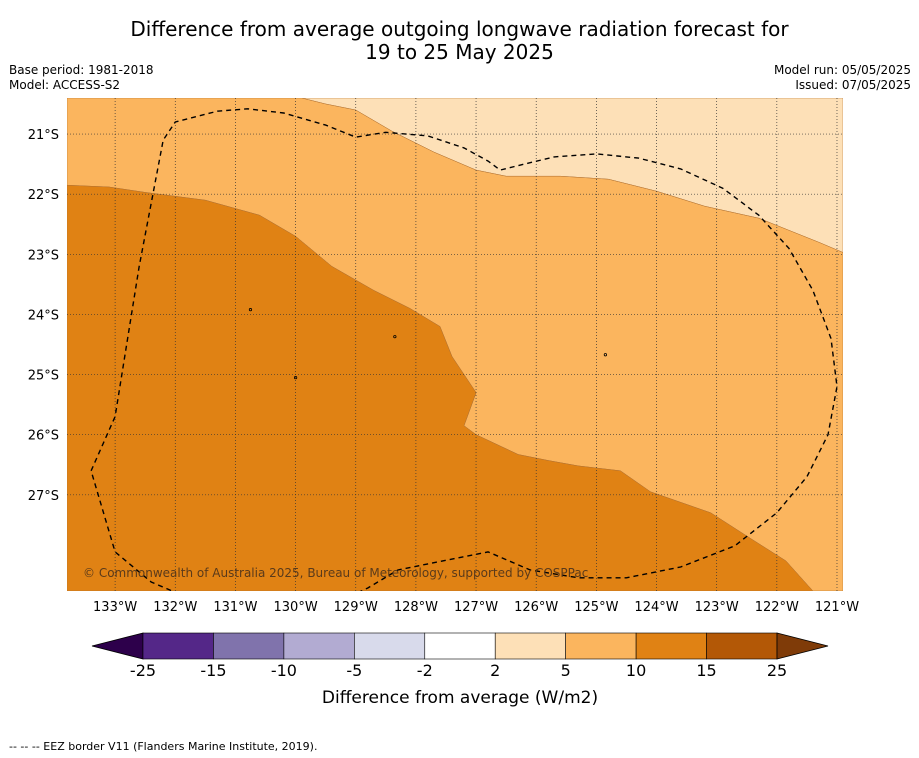 The width and height of the screenshot is (919, 758). Describe the element at coordinates (43, 135) in the screenshot. I see `y-tick-label: 21°S` at that location.